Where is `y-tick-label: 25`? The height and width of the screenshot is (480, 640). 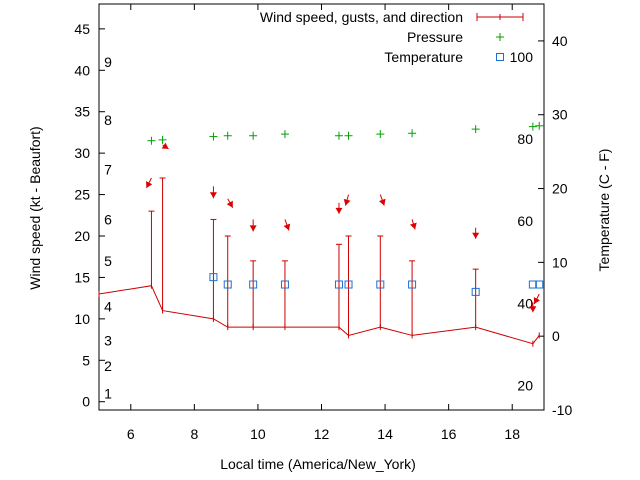 y-tick-label: 25 is located at coordinates (82, 195).